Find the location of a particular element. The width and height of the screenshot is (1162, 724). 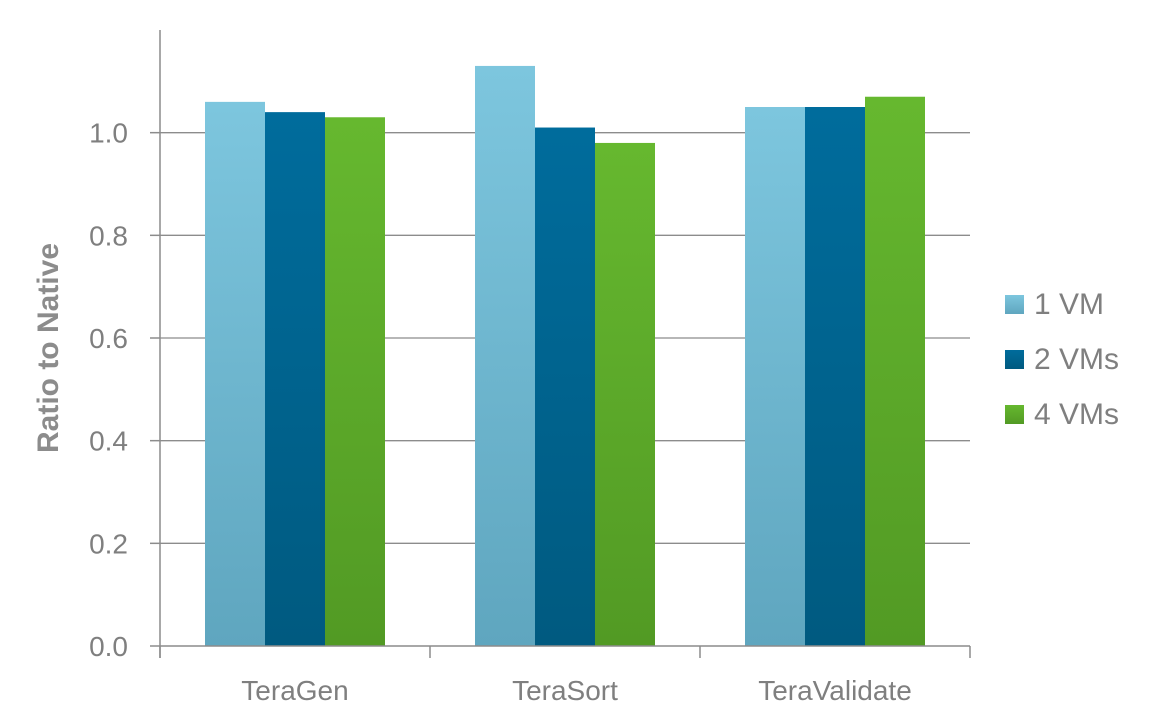

legend-swatch-1-vm is located at coordinates (1014, 304).